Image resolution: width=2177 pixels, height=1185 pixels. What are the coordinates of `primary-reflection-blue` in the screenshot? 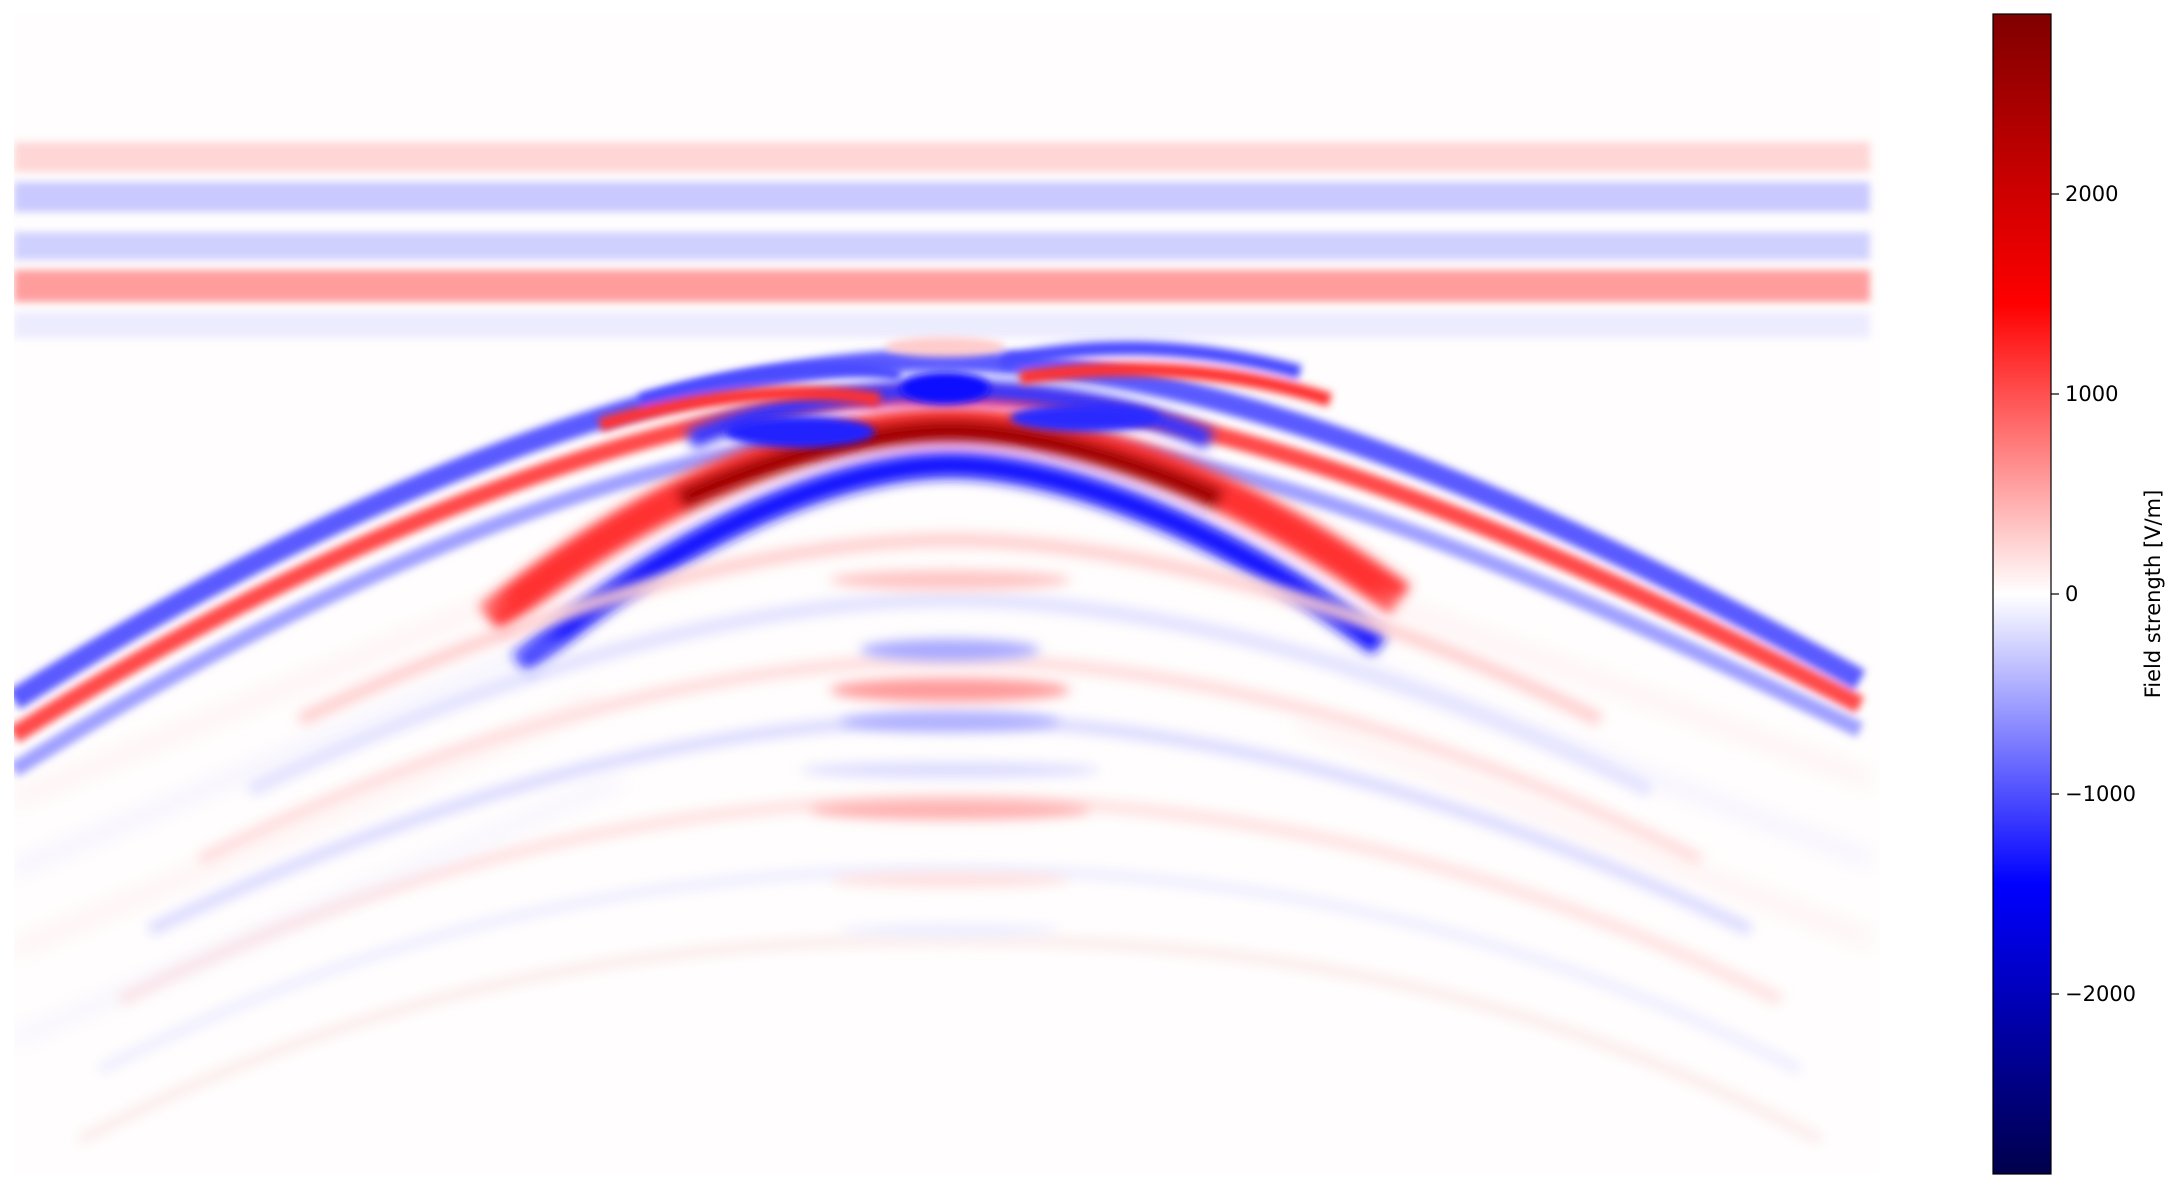 It's located at (949, 563).